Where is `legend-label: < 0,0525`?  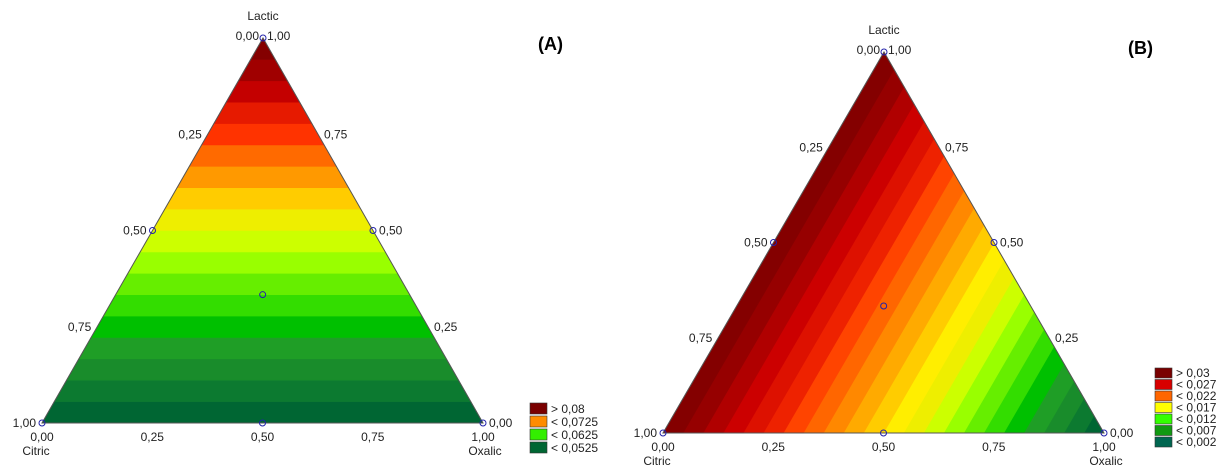 legend-label: < 0,0525 is located at coordinates (574, 448).